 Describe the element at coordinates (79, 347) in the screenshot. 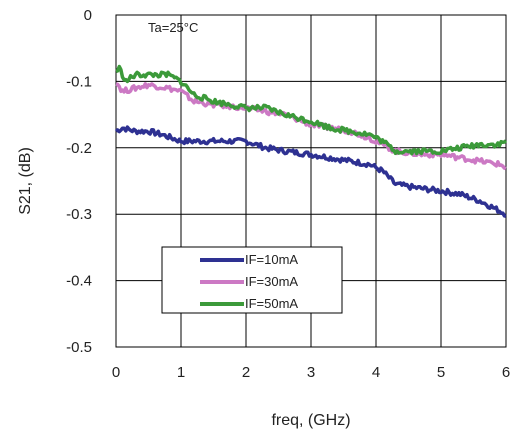

I see `y-tick-label: -0.5` at that location.